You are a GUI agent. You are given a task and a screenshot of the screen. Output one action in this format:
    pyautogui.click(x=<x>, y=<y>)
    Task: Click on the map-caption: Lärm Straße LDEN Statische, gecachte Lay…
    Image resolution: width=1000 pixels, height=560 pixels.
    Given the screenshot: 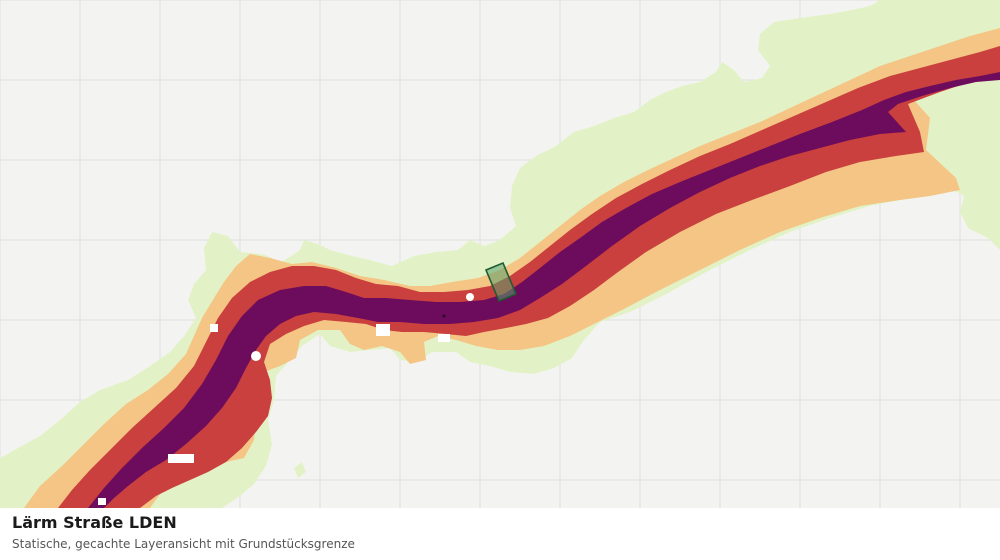 What is the action you would take?
    pyautogui.click(x=500, y=534)
    